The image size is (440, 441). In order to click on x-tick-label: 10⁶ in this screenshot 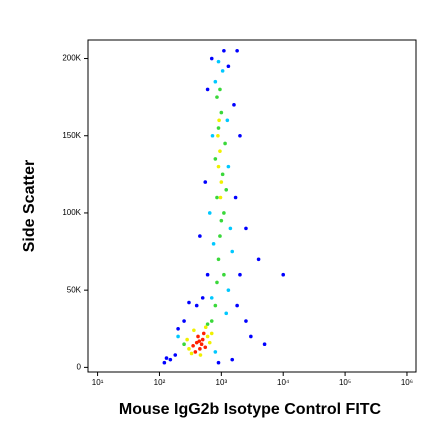, I will do `click(407, 382)`.